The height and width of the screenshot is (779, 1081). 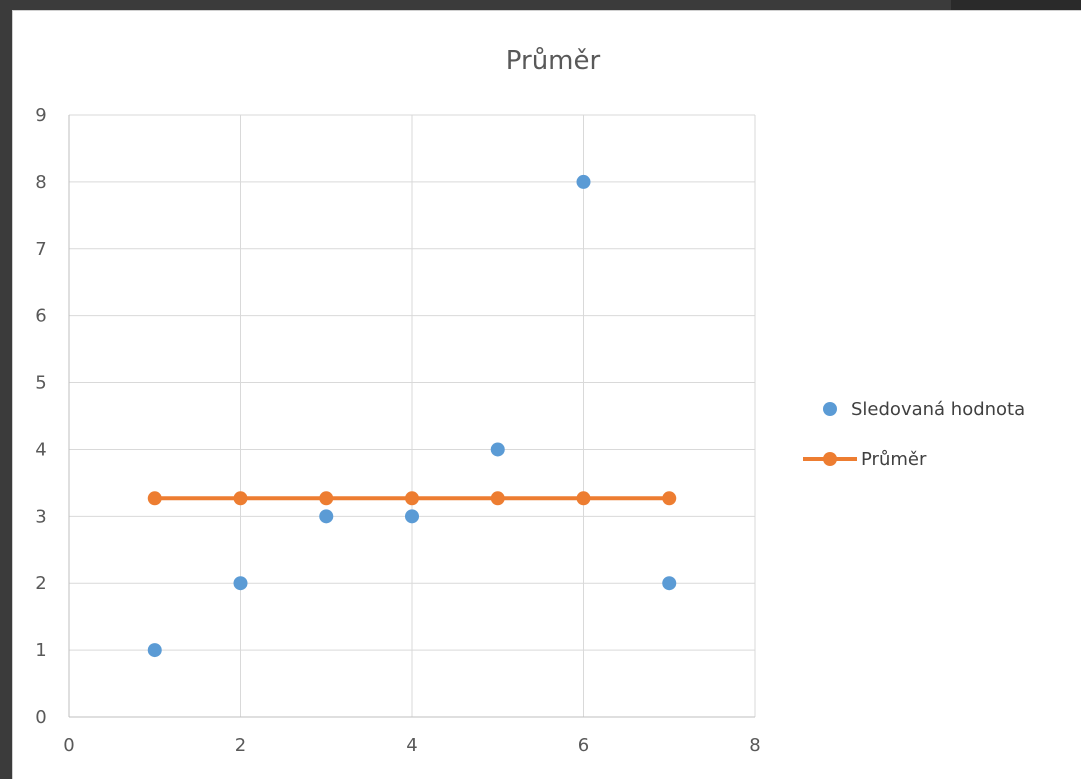 I want to click on legend-entry-mean: Průměr, so click(x=865, y=459).